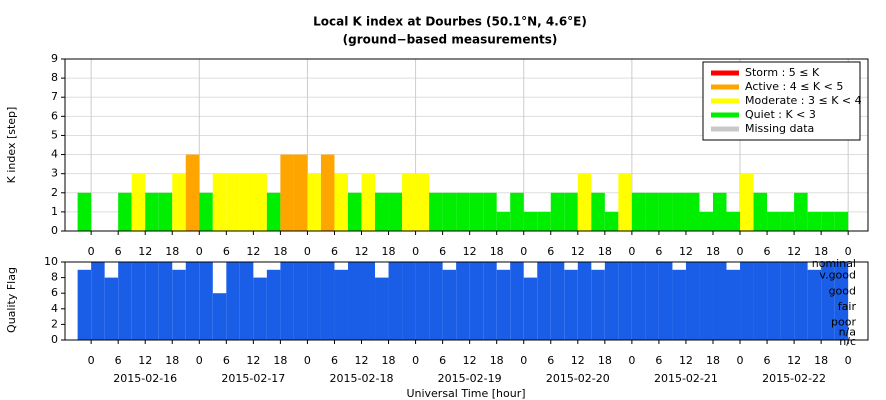 The width and height of the screenshot is (886, 400). What do you see at coordinates (686, 378) in the screenshot?
I see `date-label: 2015-02-21` at bounding box center [686, 378].